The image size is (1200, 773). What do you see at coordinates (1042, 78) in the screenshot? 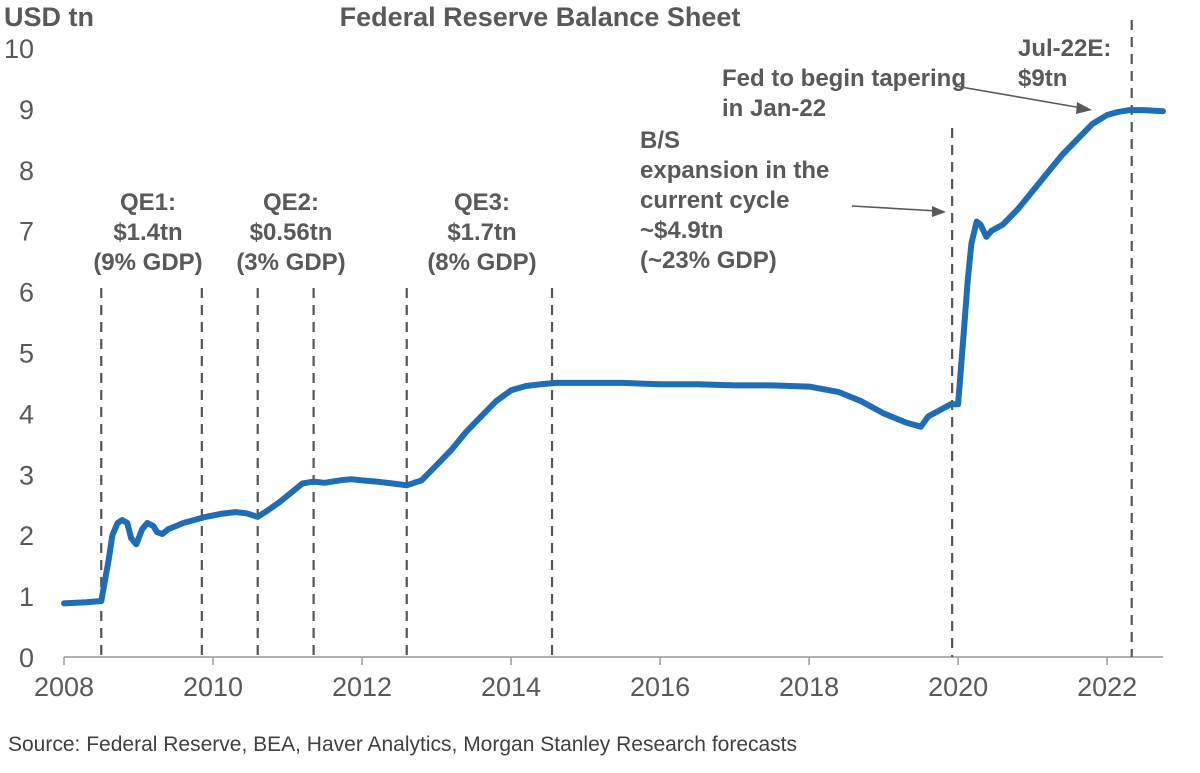
I see `annotation-jul22-line: $9tn` at bounding box center [1042, 78].